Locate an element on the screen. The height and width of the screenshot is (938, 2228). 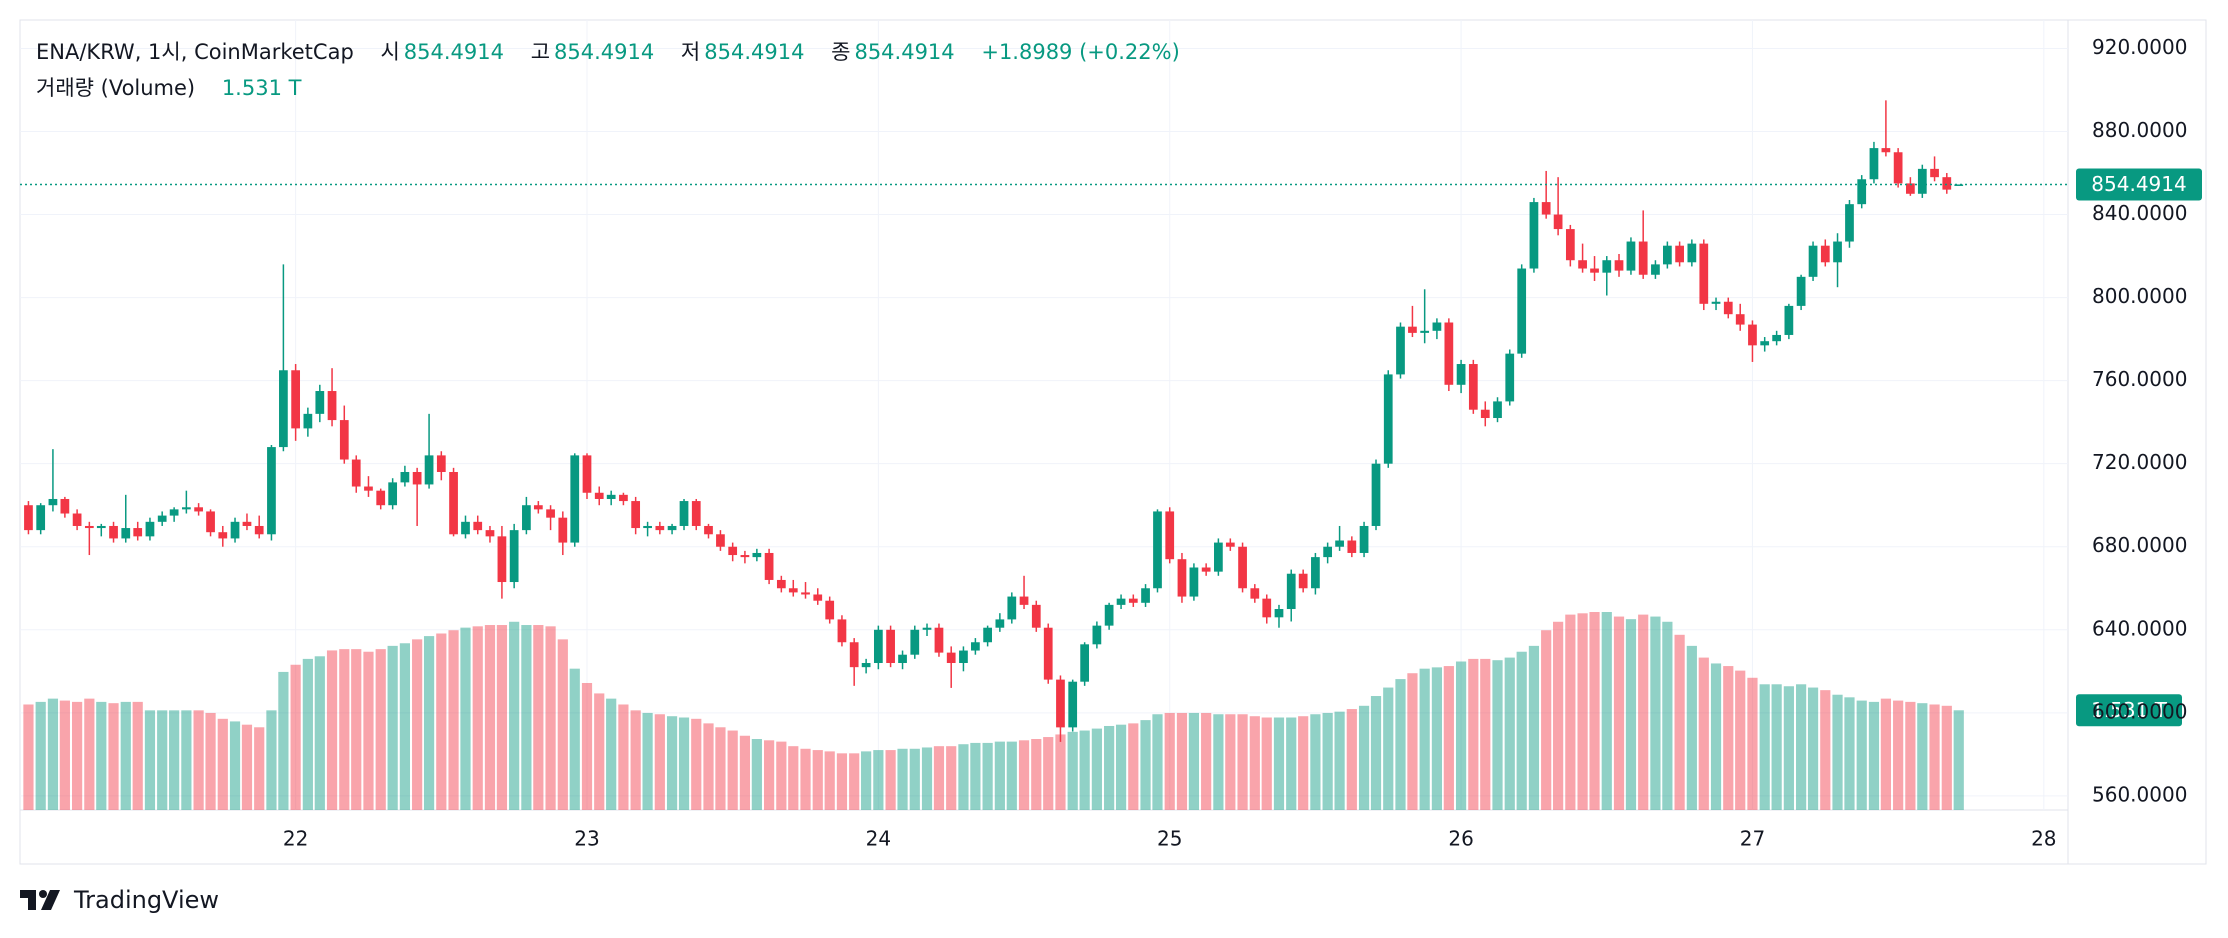
x-tick-label: 25 is located at coordinates (1169, 839).